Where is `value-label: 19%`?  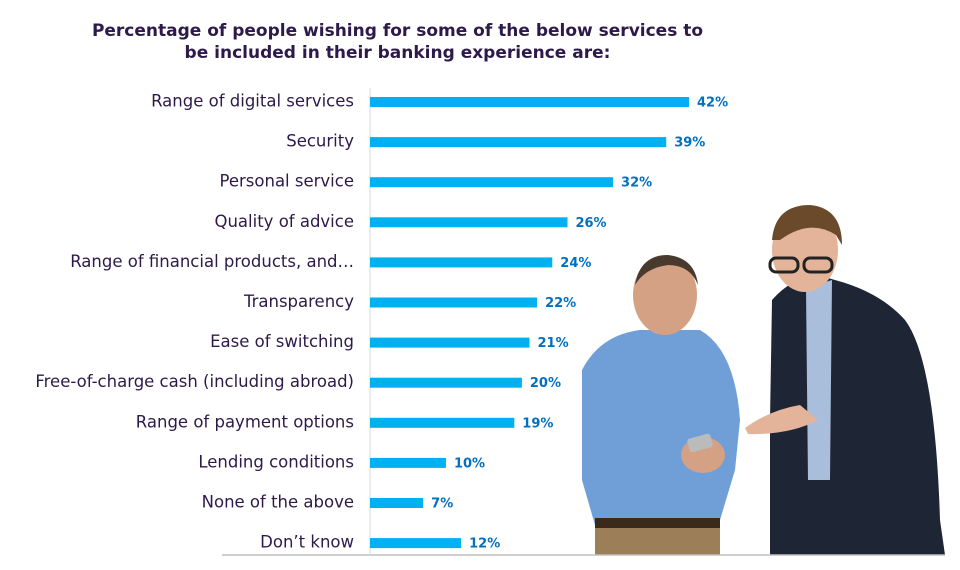
value-label: 19% is located at coordinates (537, 423).